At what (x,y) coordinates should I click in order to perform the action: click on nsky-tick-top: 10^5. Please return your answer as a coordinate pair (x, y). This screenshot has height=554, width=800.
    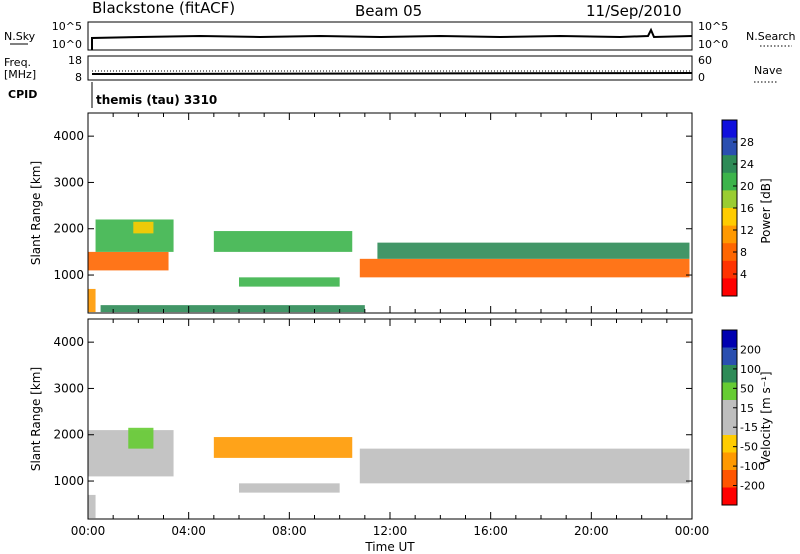
    Looking at the image, I should click on (67, 26).